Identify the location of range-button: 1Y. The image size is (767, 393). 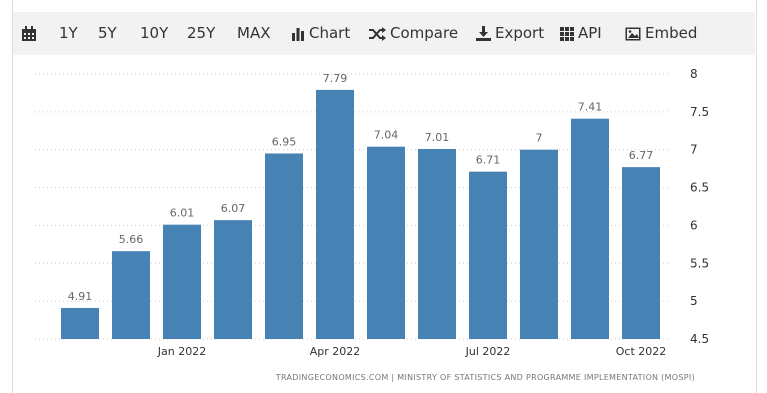
(68, 33).